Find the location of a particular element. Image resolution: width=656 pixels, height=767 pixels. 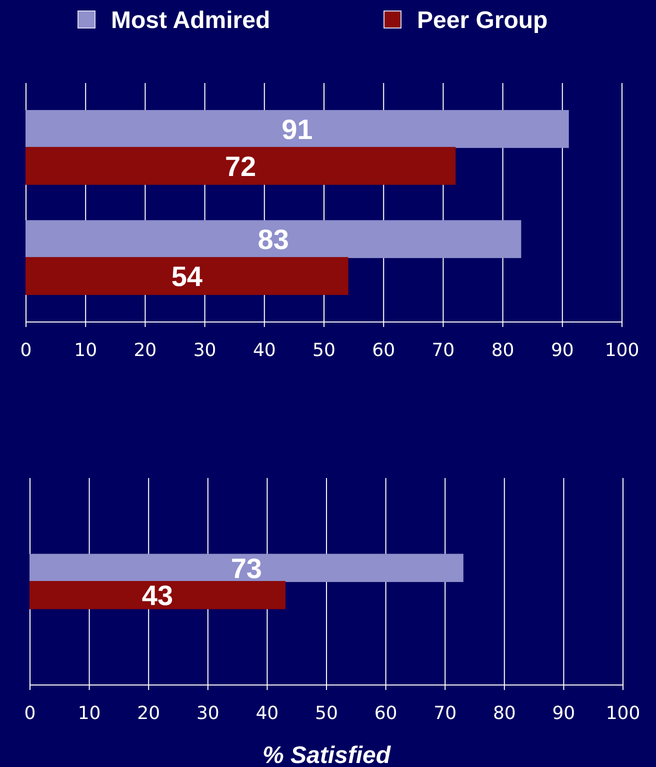

data-label: 83 is located at coordinates (273, 240).